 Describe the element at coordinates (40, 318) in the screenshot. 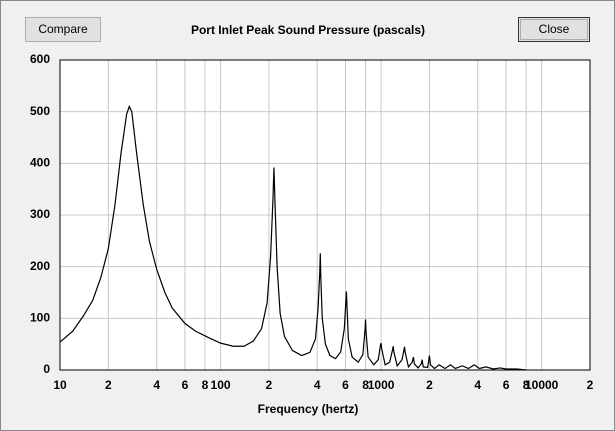

I see `y-tick-label: 100` at that location.